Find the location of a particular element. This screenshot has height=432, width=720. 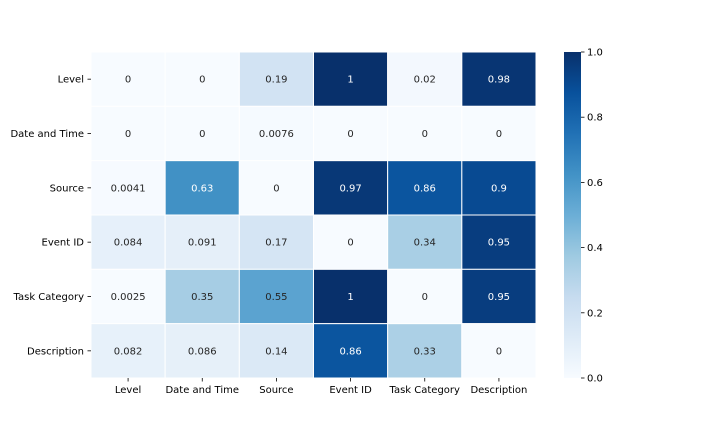

cell-value-label: 0.34 is located at coordinates (425, 243).